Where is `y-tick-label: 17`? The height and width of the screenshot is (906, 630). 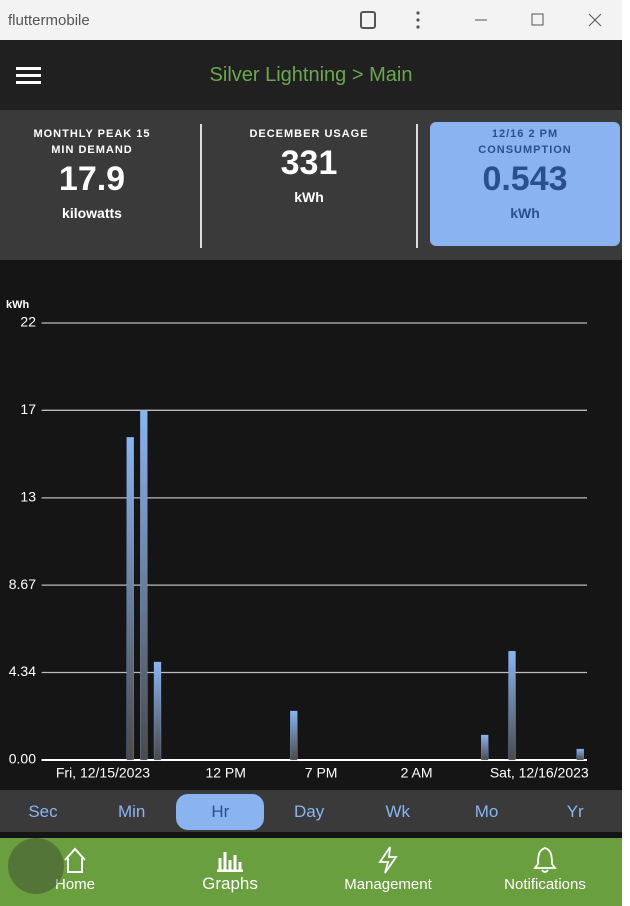 y-tick-label: 17 is located at coordinates (28, 409).